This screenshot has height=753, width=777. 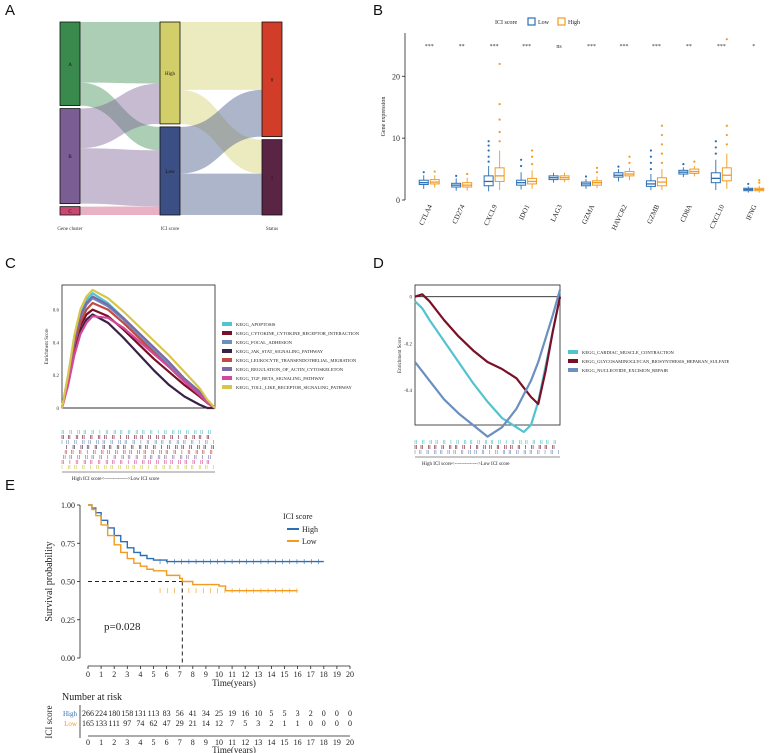 What do you see at coordinates (324, 742) in the screenshot?
I see `risk-x-tick-label: 18` at bounding box center [324, 742].